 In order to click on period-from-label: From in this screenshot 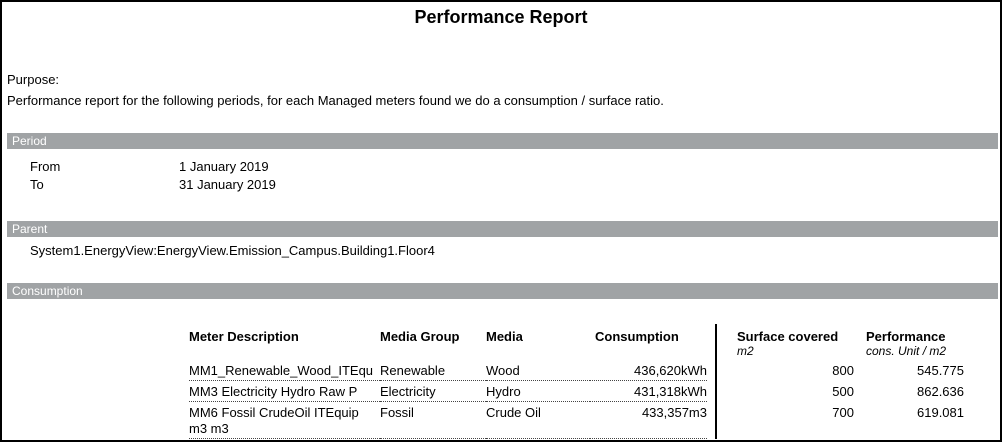, I will do `click(45, 166)`.